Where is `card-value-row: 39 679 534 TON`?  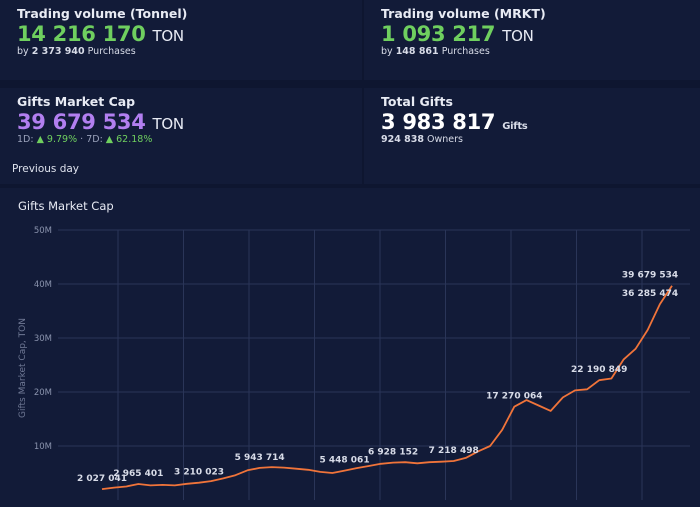
card-value-row: 39 679 534 TON is located at coordinates (189, 122).